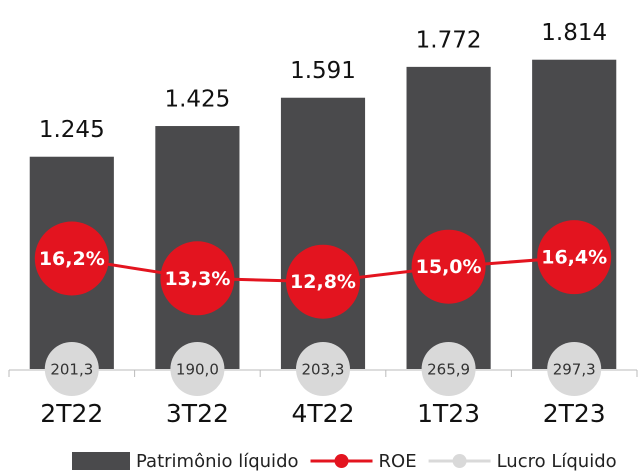 This screenshot has height=472, width=638. I want to click on legend-swatch, so click(101, 461).